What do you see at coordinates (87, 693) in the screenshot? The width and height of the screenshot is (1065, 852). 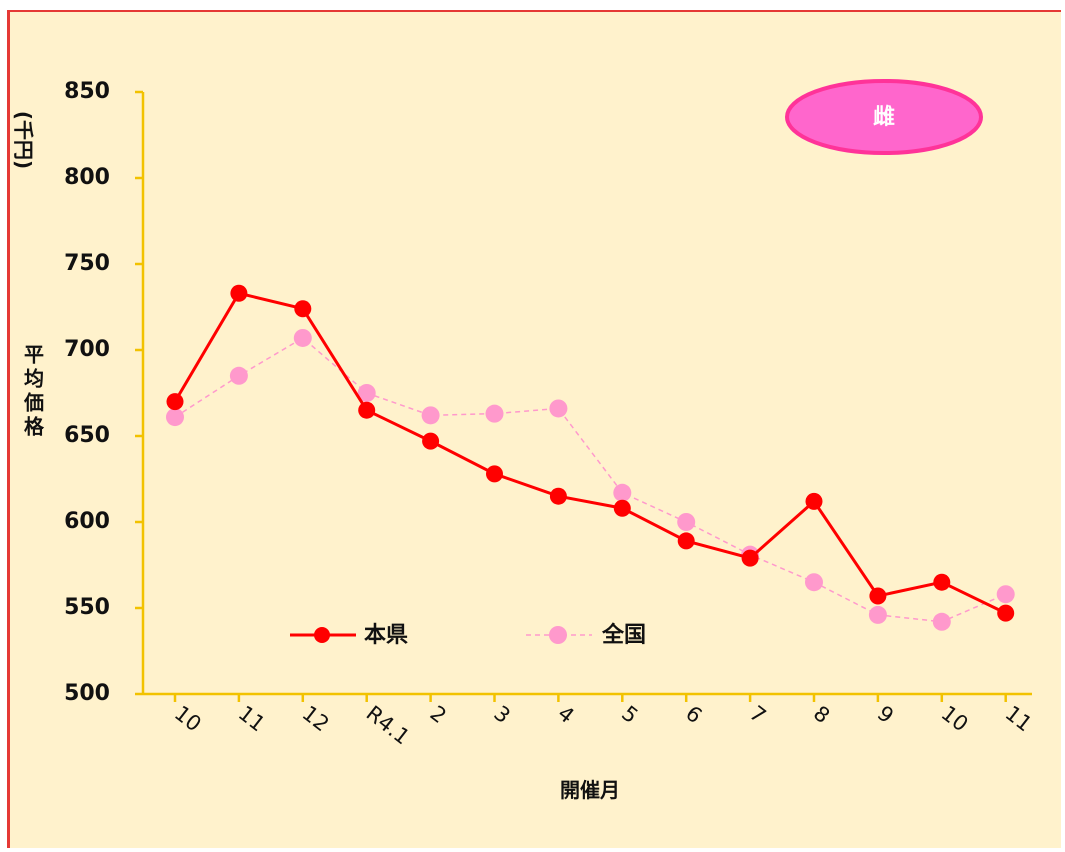 I see `y-tick-label: 500` at bounding box center [87, 693].